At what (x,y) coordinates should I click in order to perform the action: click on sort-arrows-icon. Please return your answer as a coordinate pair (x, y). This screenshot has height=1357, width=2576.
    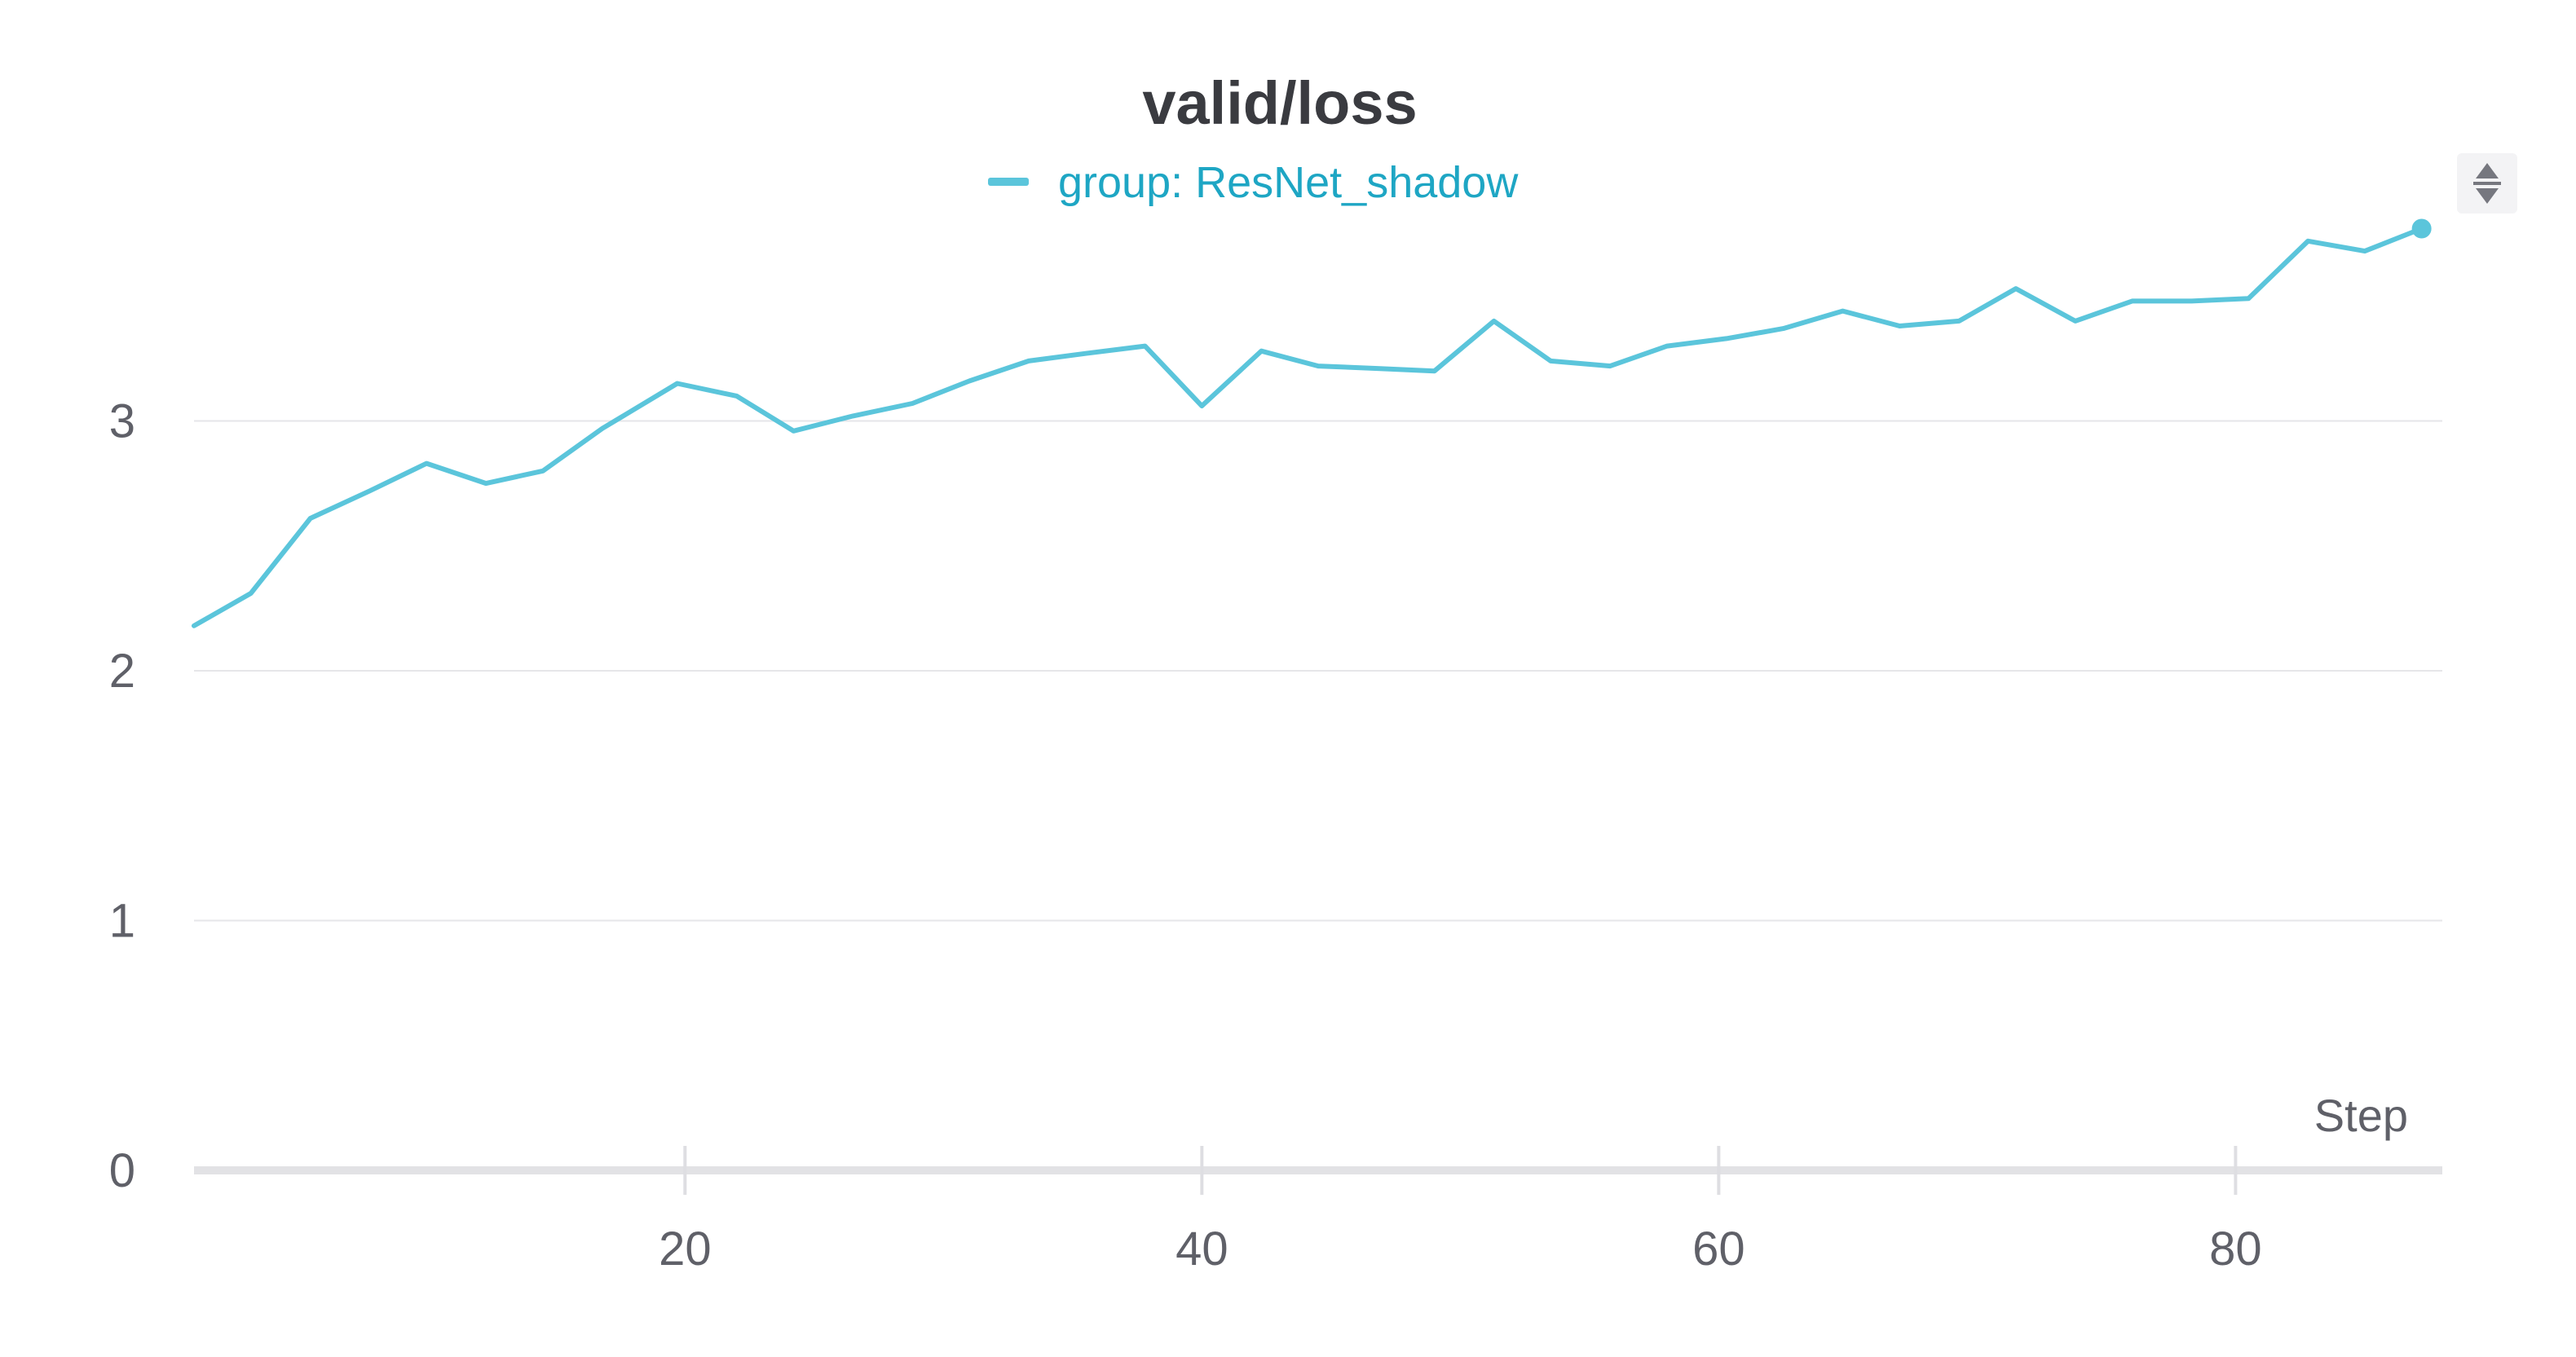
    Looking at the image, I should click on (2487, 183).